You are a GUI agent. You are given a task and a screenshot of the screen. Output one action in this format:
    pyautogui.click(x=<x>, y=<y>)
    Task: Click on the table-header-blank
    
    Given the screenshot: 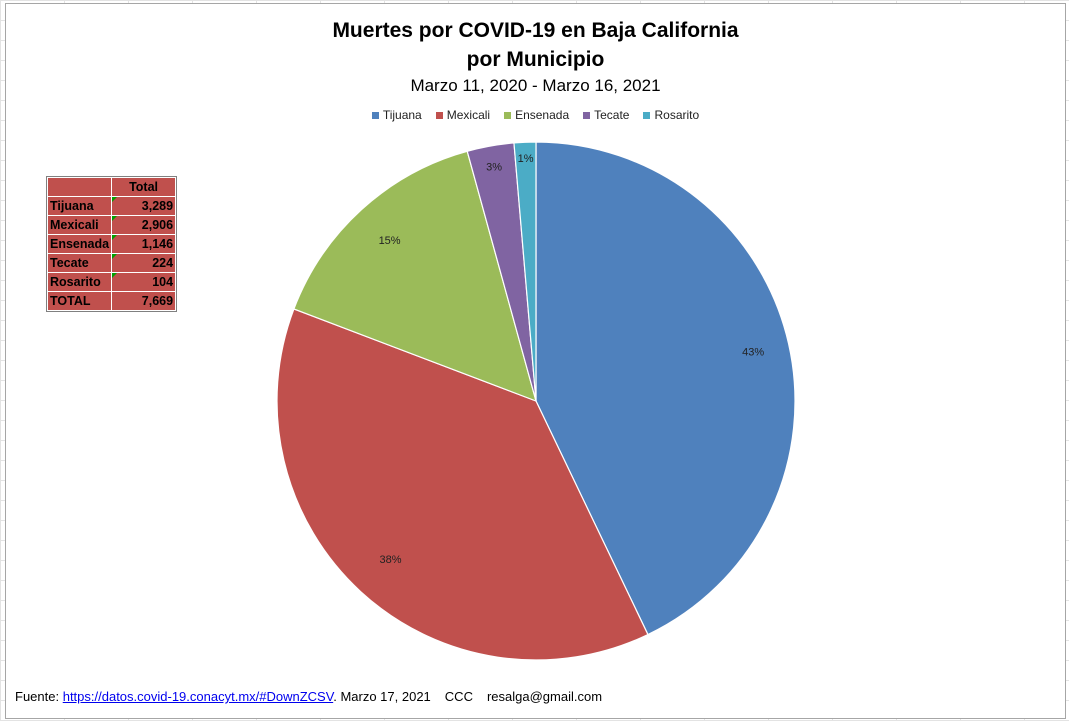 What is the action you would take?
    pyautogui.click(x=79, y=187)
    